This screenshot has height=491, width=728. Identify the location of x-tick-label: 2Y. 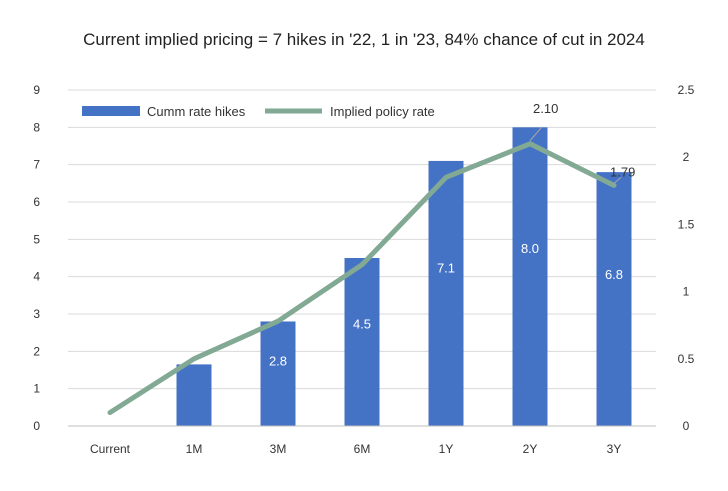
(530, 449).